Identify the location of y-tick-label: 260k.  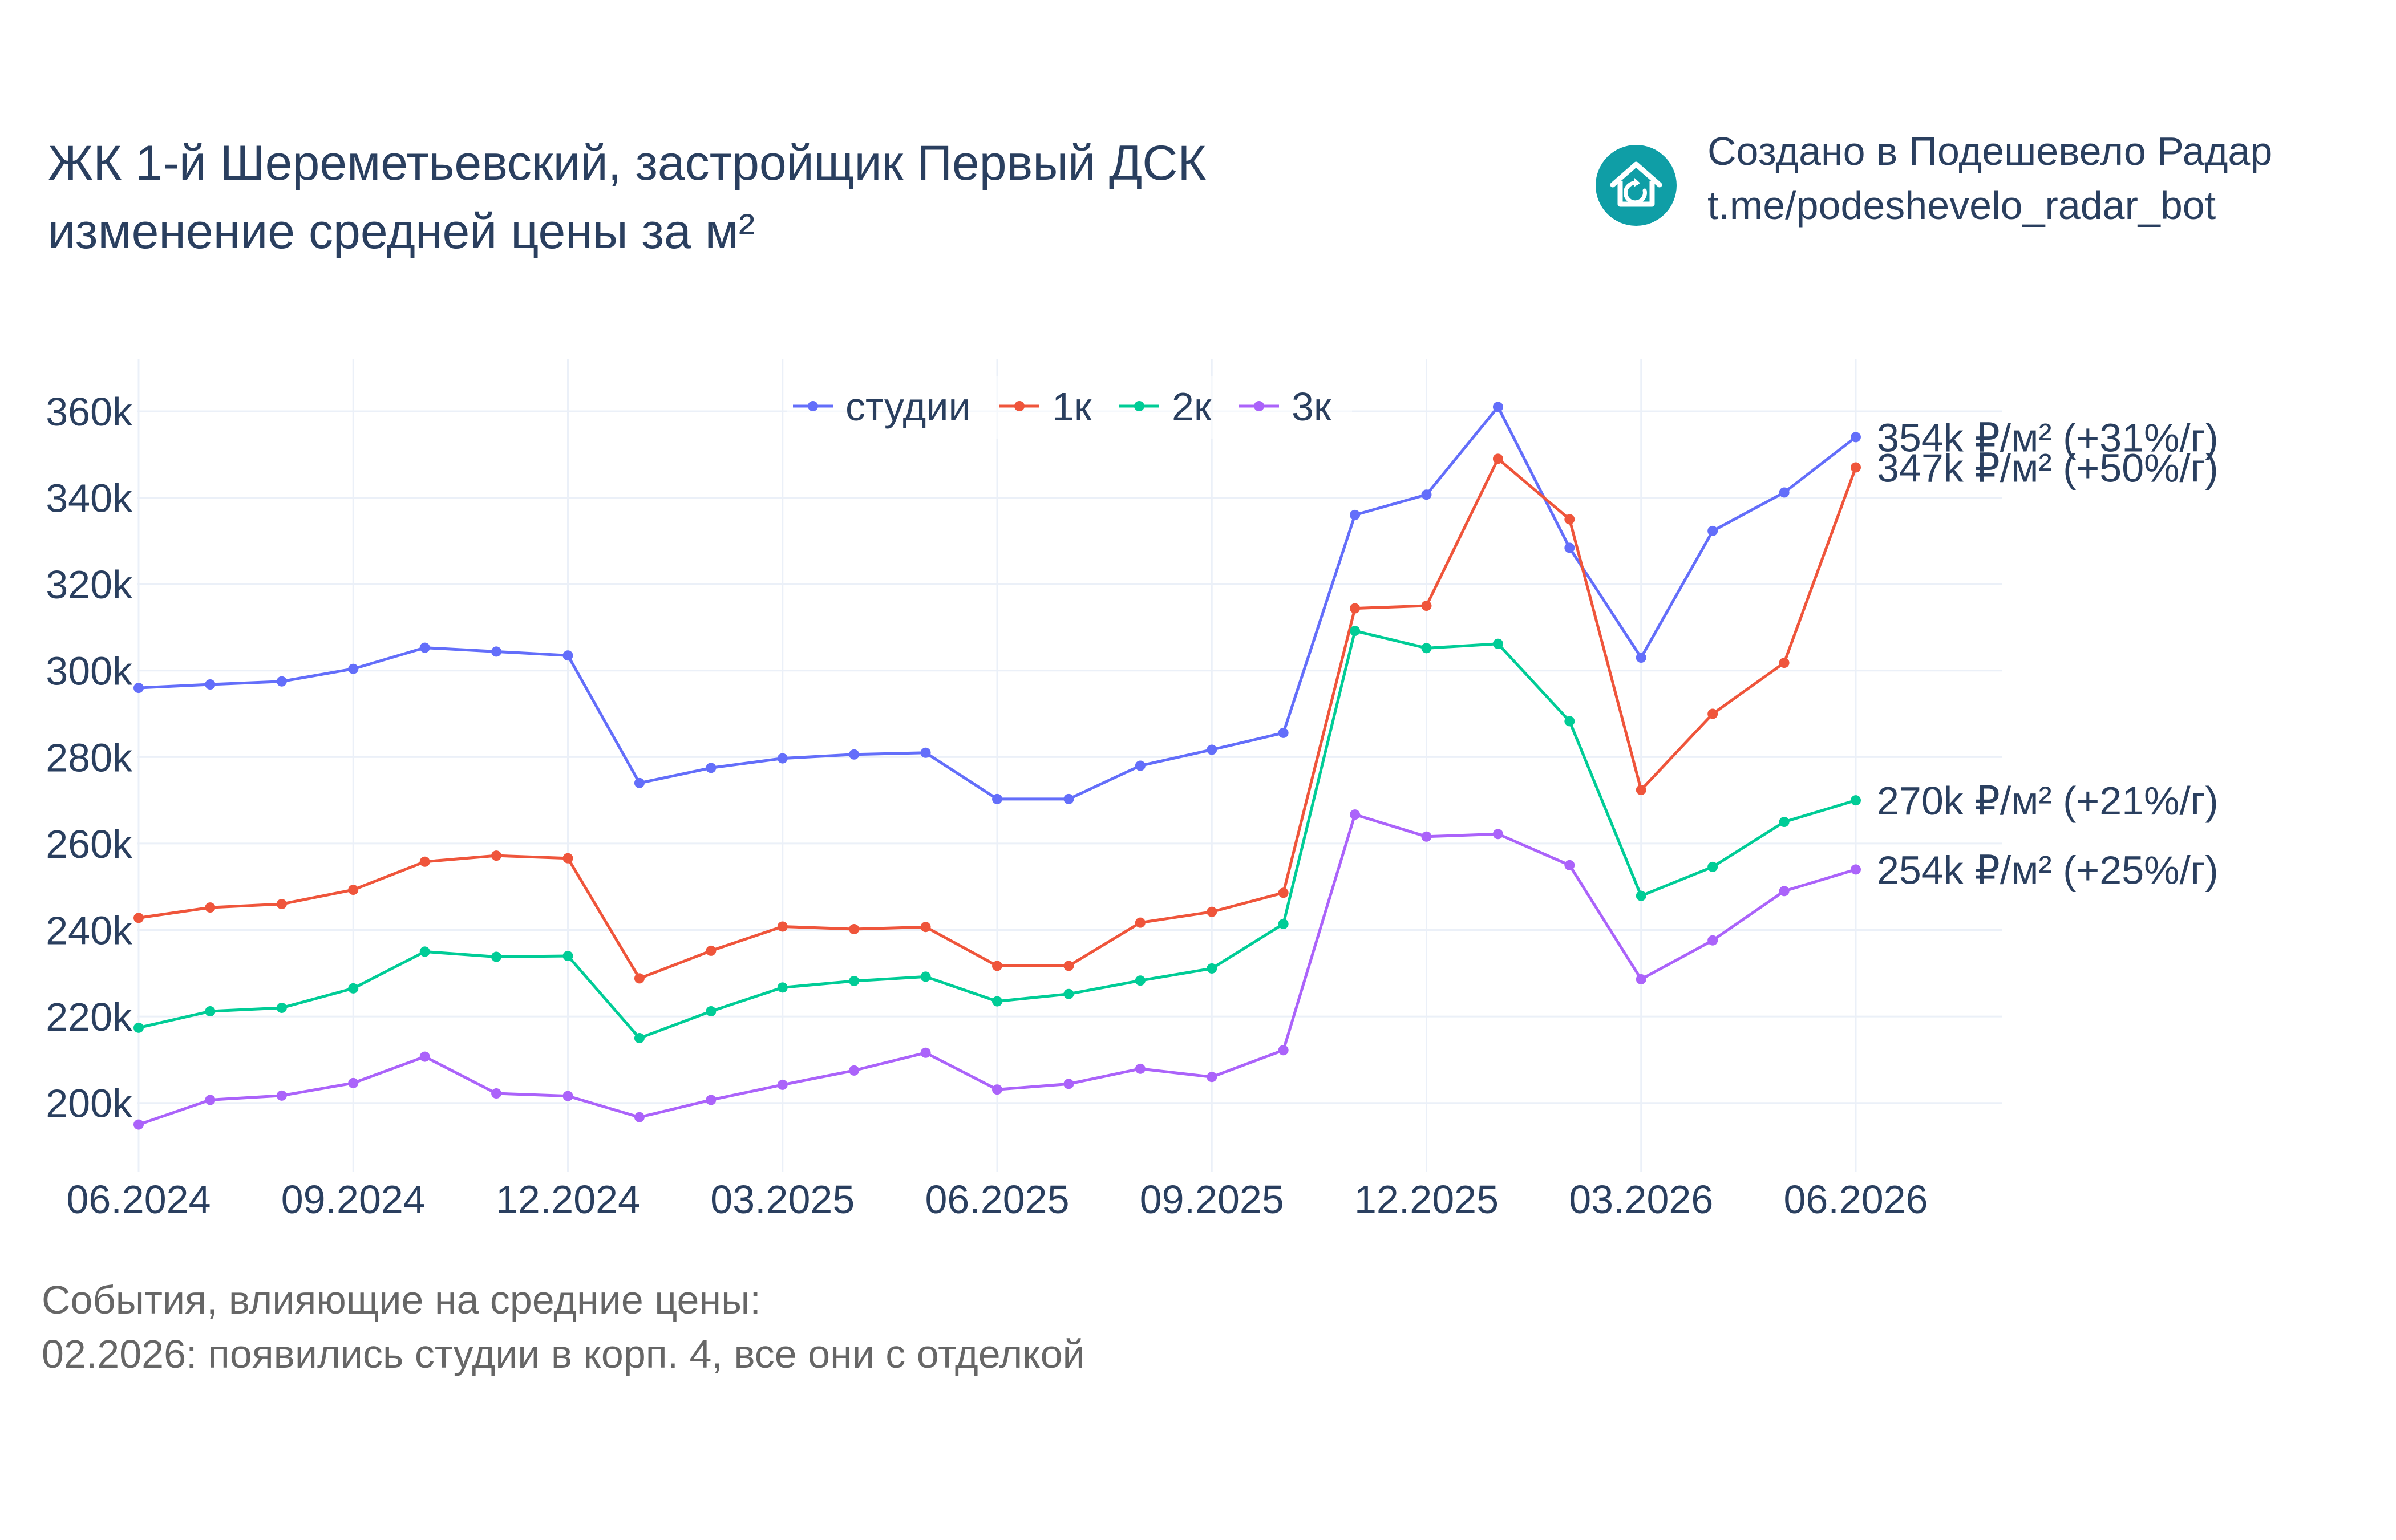
(89, 844).